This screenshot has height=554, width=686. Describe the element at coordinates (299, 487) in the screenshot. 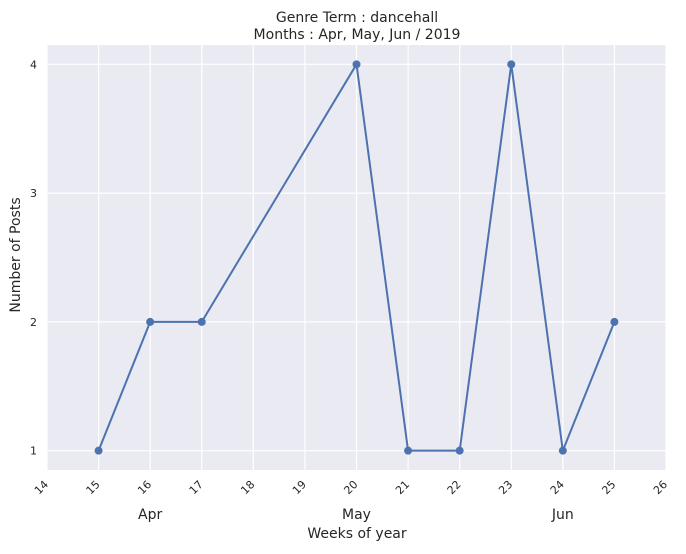

I see `x-tick-label: 19` at that location.